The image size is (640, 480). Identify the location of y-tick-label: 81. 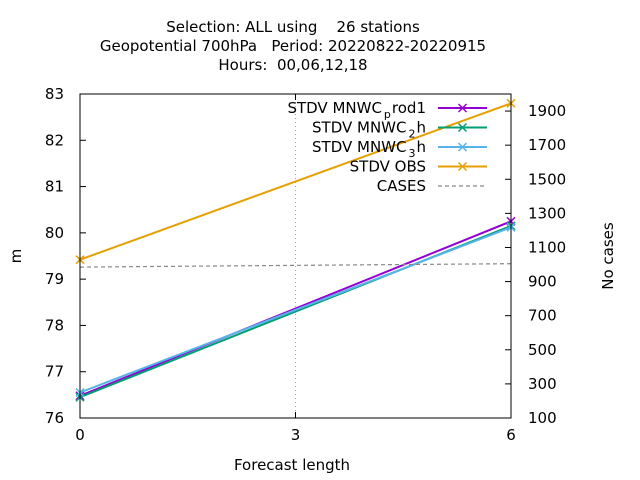
(54, 187).